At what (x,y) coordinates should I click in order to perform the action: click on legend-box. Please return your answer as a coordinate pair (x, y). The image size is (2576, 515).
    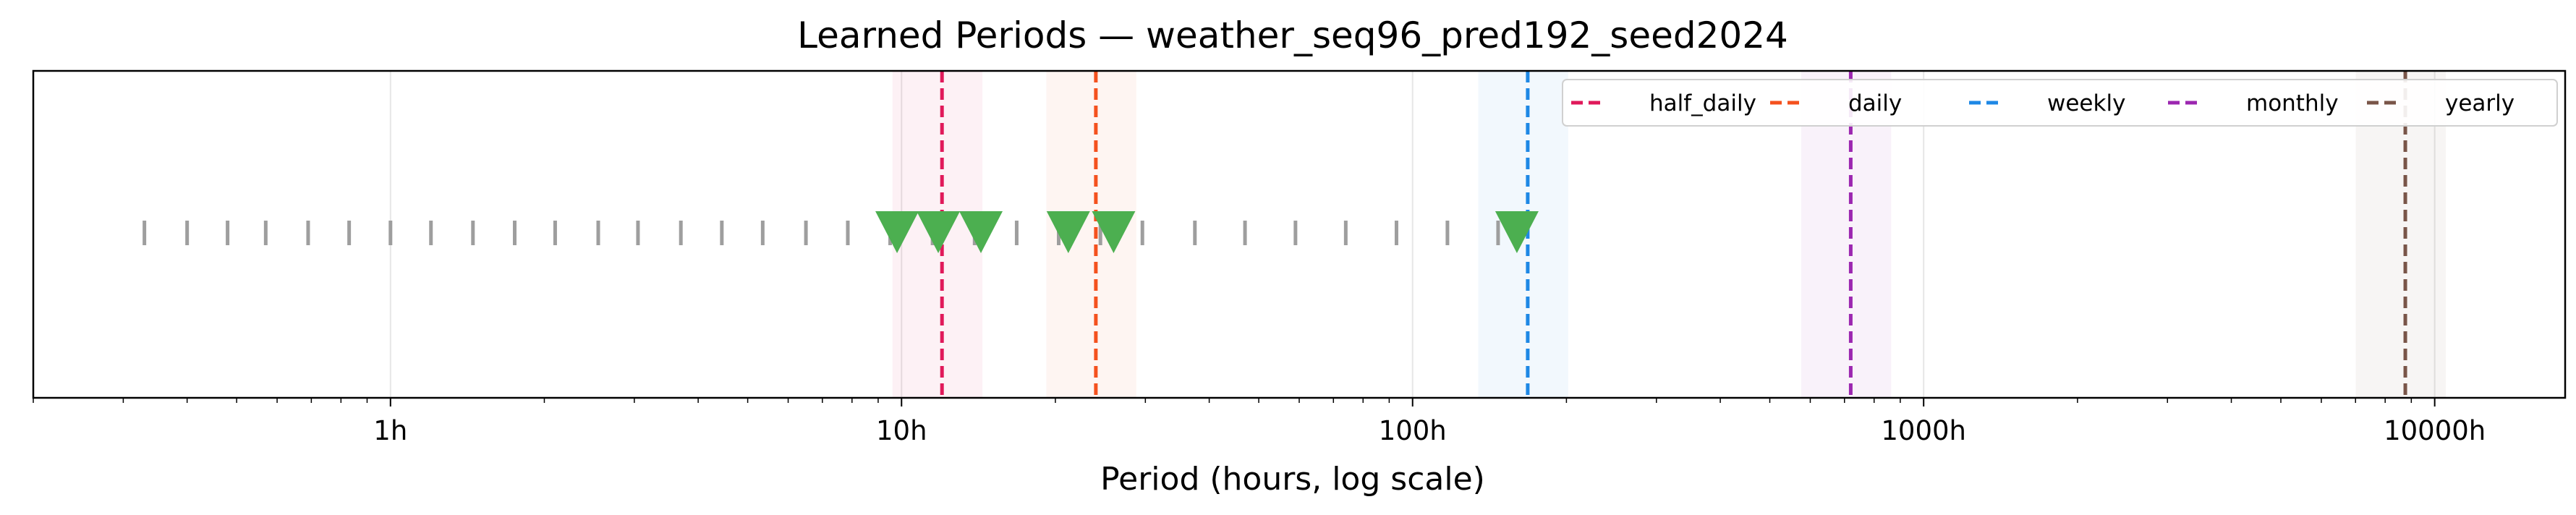
    Looking at the image, I should click on (2060, 103).